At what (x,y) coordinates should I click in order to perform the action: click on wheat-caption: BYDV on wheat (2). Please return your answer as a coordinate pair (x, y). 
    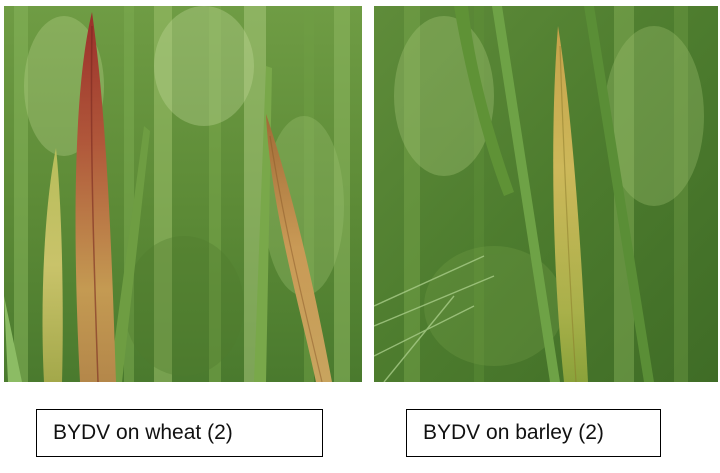
    Looking at the image, I should click on (179, 433).